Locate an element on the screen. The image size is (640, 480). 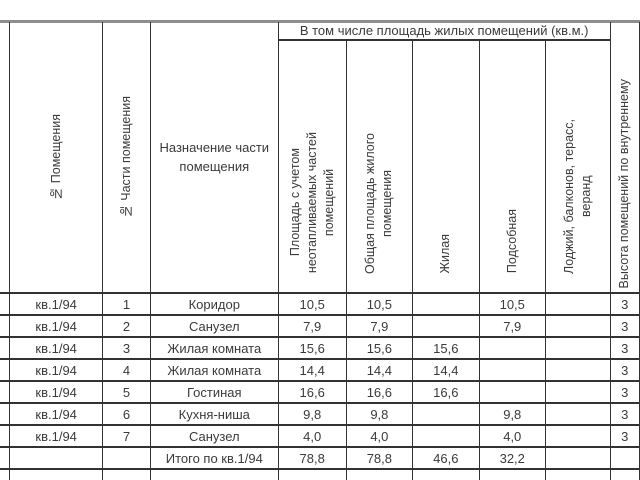
cell-living: 16,6 is located at coordinates (446, 392).